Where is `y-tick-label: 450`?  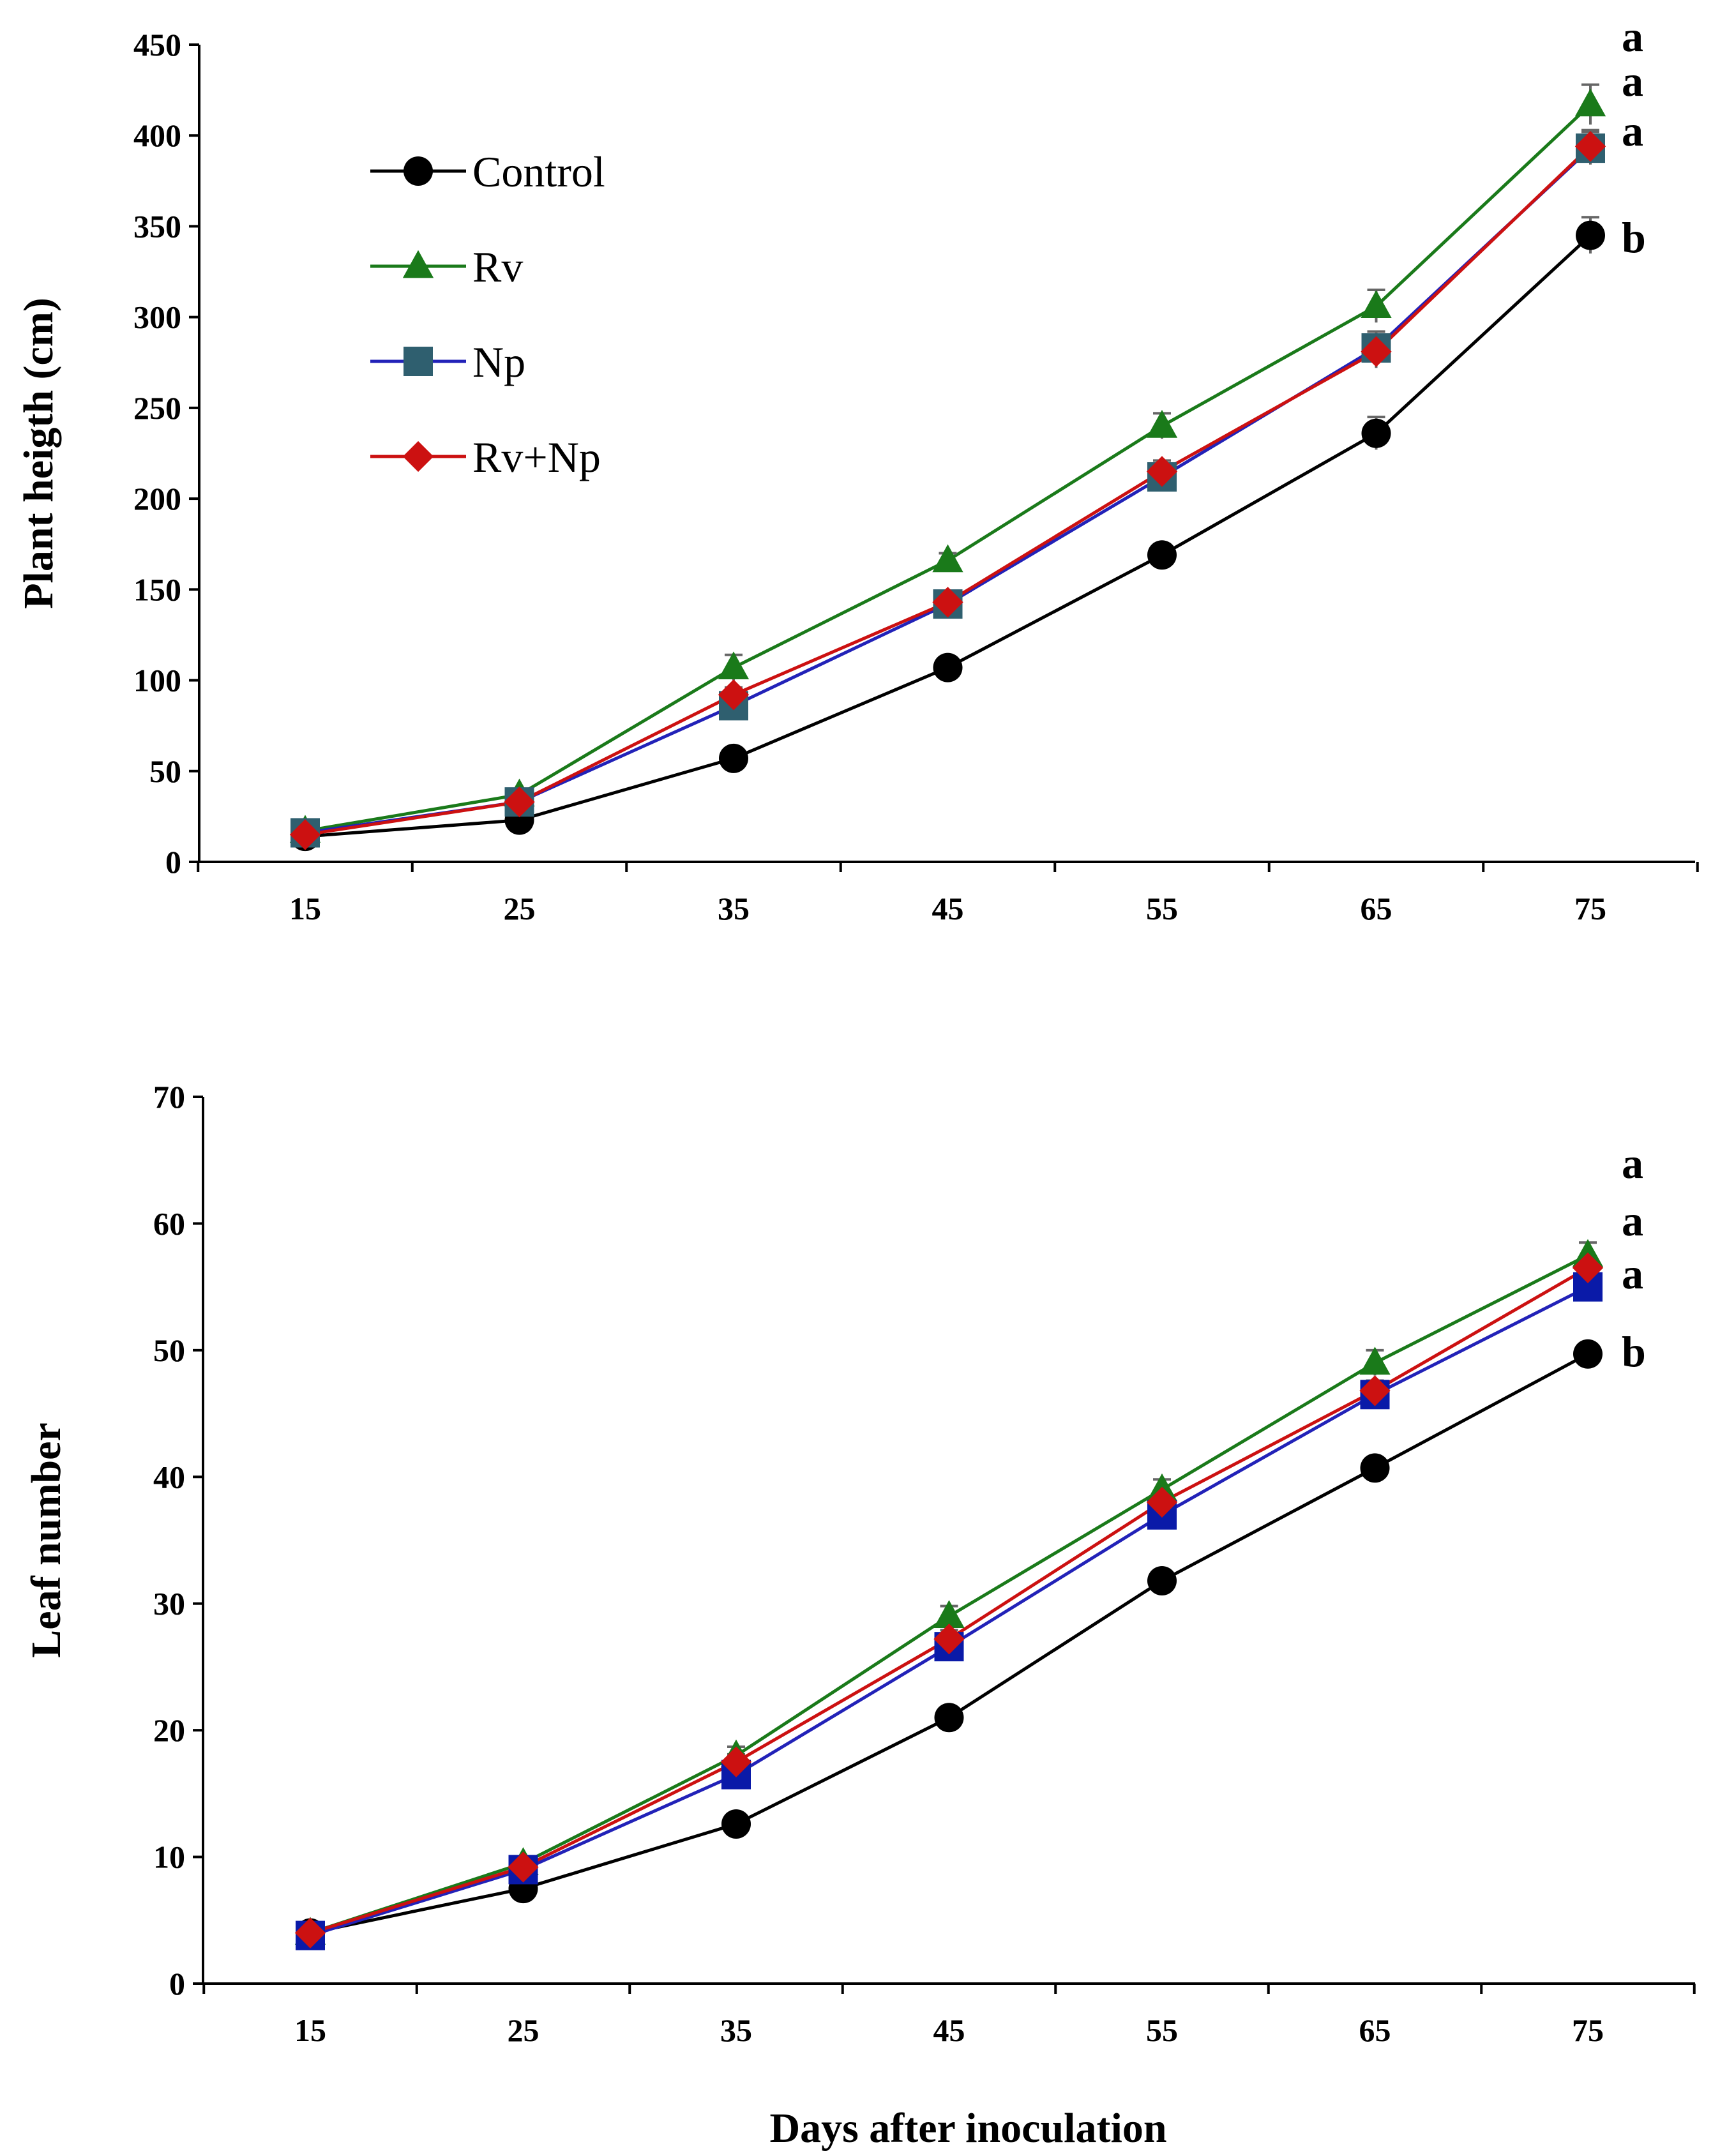
y-tick-label: 450 is located at coordinates (157, 45).